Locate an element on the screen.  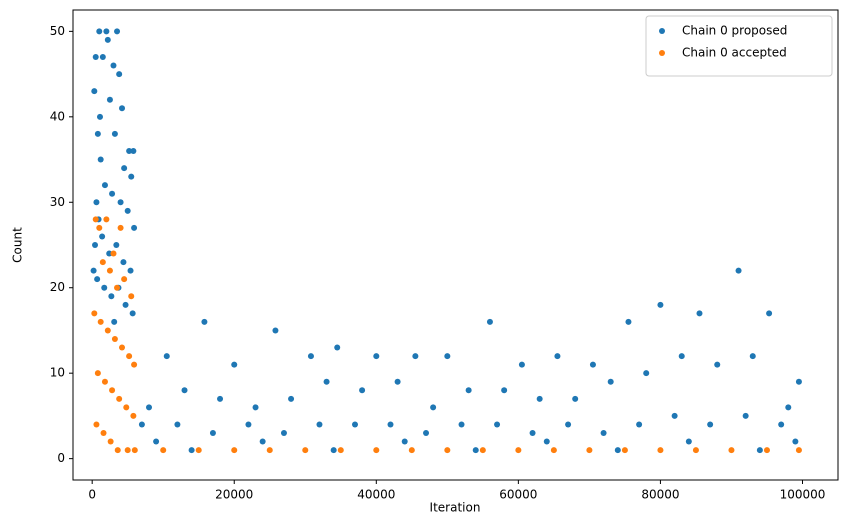
y-tick-label: 10 is located at coordinates (57, 373).